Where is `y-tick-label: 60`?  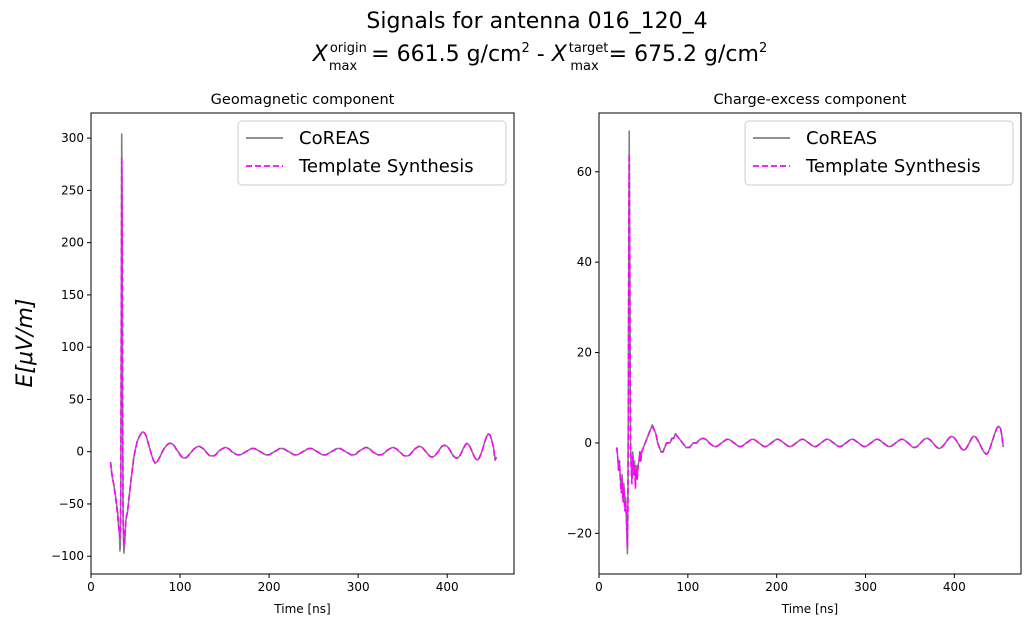
y-tick-label: 60 is located at coordinates (584, 172).